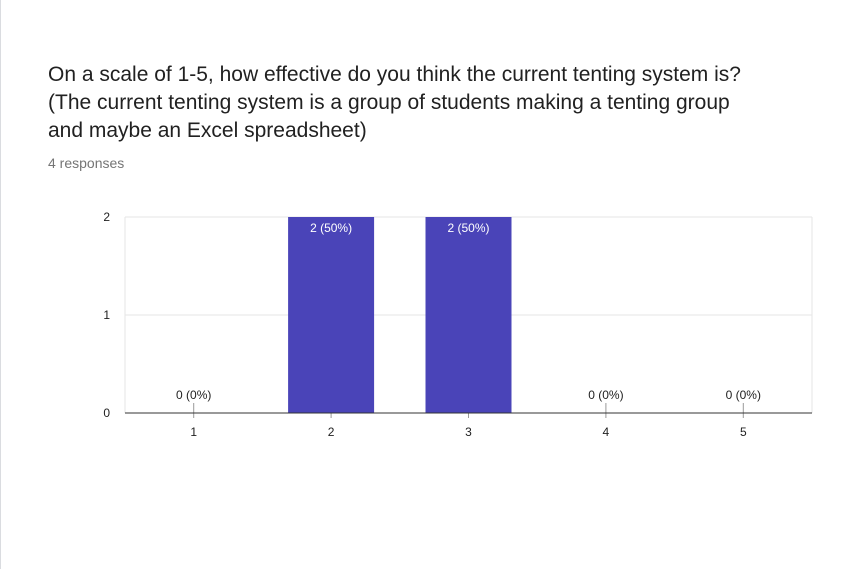 This screenshot has height=569, width=847. Describe the element at coordinates (468, 410) in the screenshot. I see `axes` at that location.